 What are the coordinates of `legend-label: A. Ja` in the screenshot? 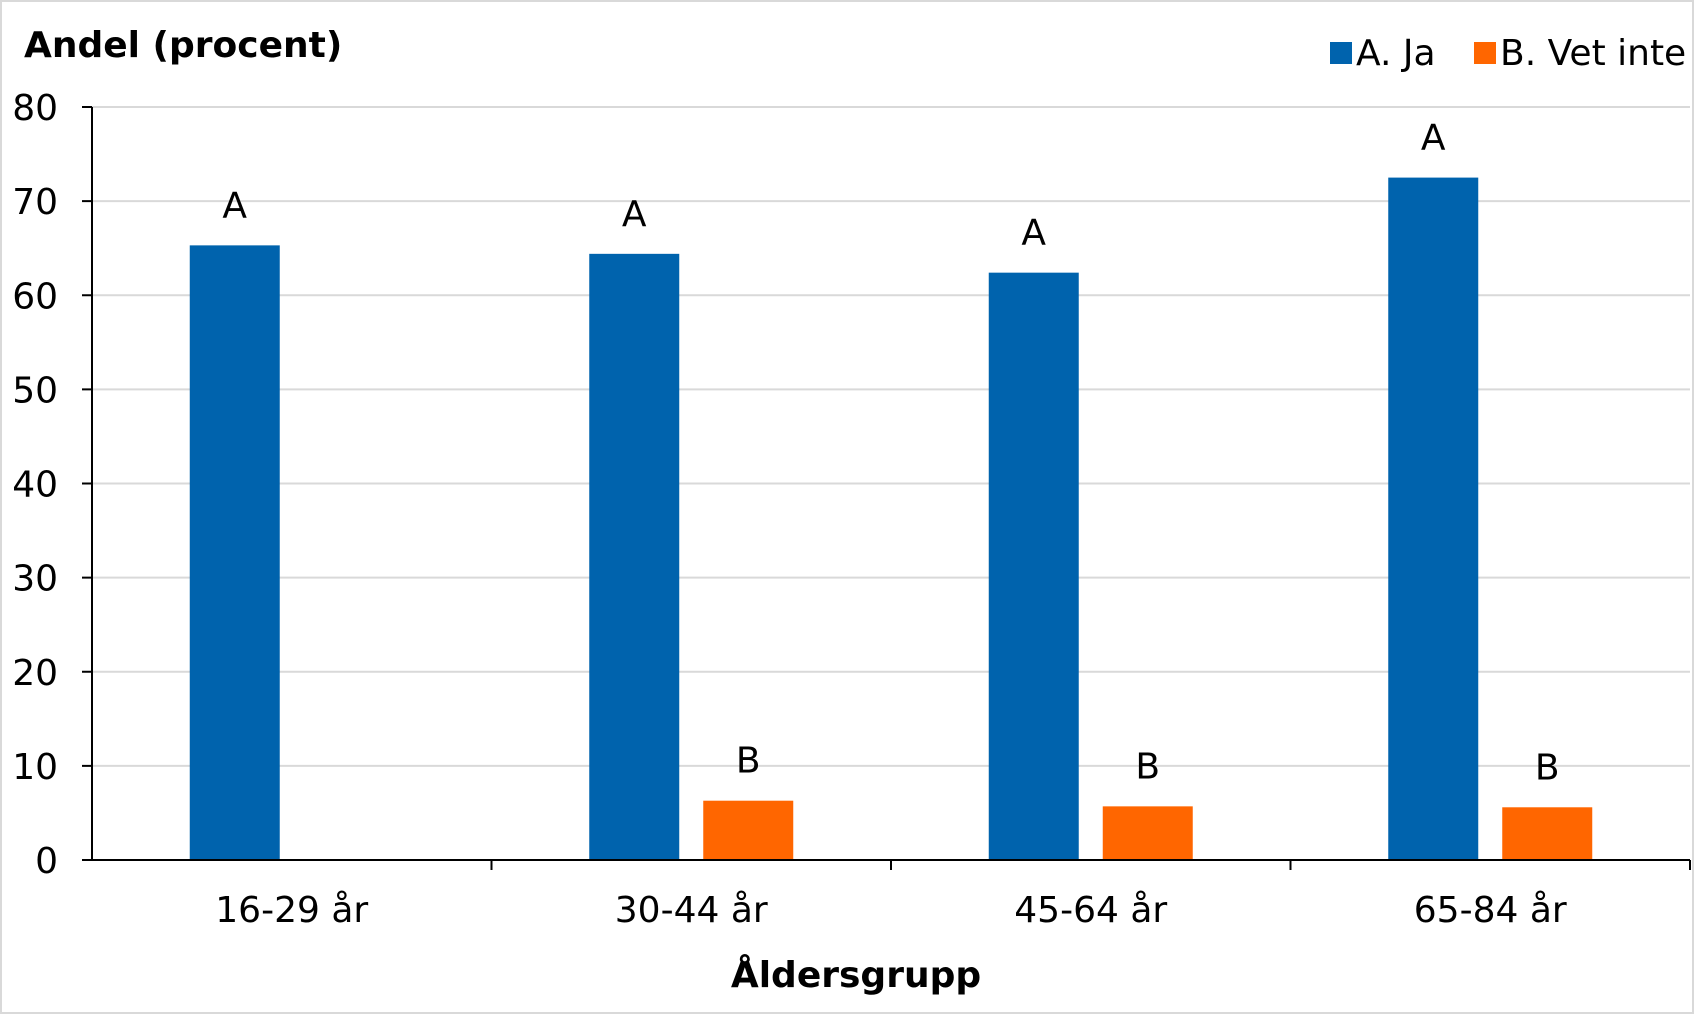 It's located at (1396, 53).